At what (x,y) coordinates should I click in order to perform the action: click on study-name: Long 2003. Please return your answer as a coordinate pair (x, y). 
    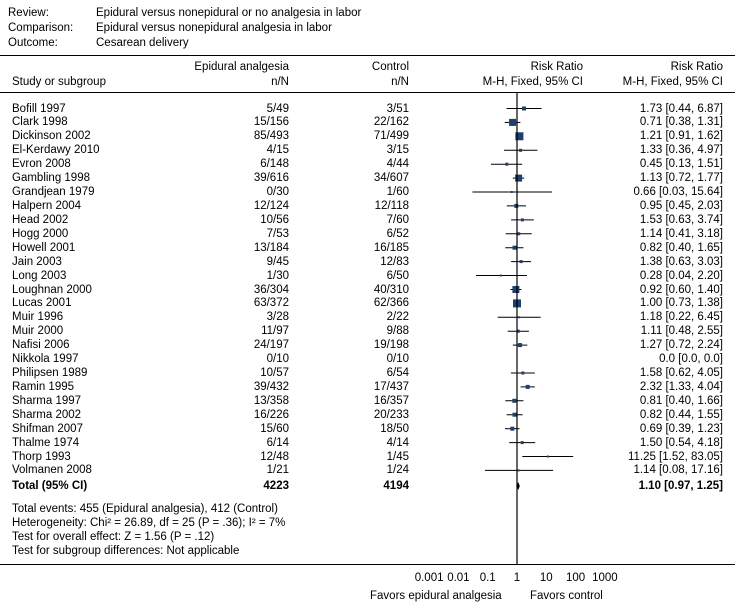
    Looking at the image, I should click on (39, 275).